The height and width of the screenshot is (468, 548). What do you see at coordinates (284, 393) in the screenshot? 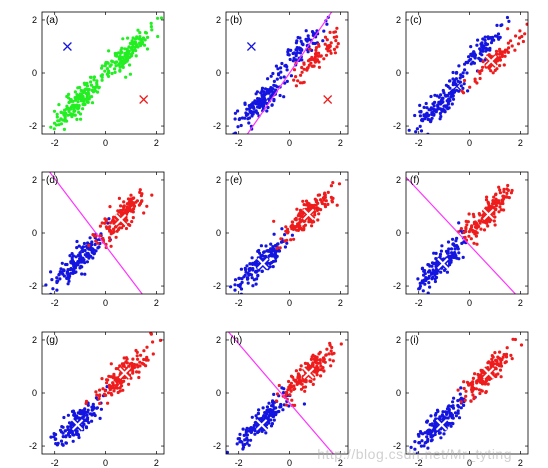
I see `plot-area` at bounding box center [284, 393].